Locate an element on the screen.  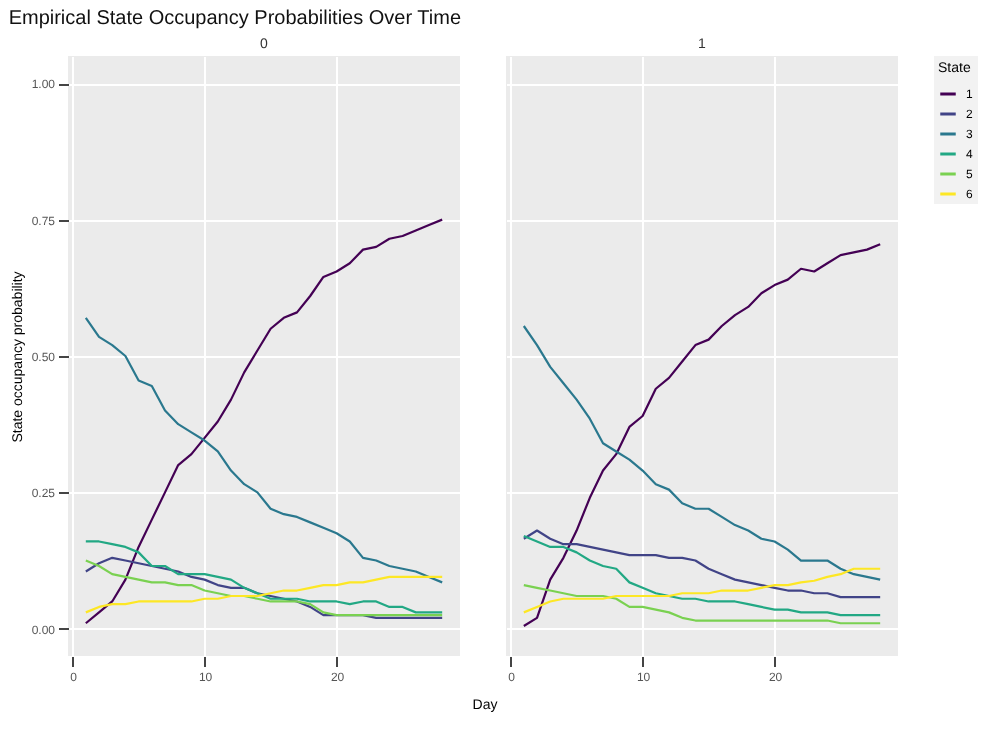
chart-title: Empirical State Occupancy Probabilities Over Time is located at coordinates (235, 19).